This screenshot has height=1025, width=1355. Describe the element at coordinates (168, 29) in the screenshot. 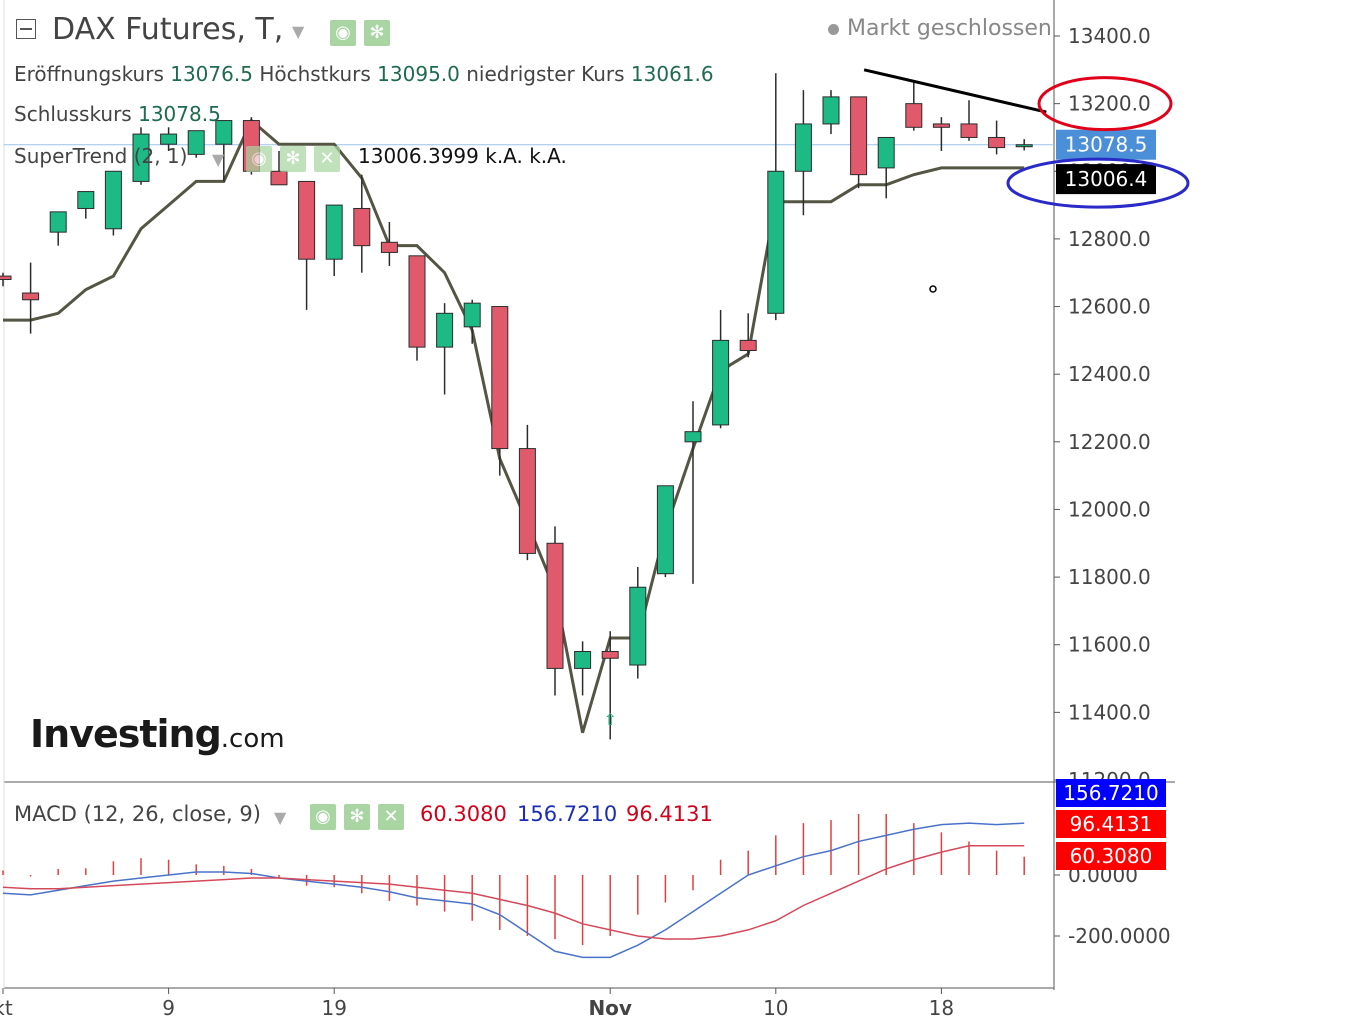

I see `chart-title: DAX Futures, T,` at that location.